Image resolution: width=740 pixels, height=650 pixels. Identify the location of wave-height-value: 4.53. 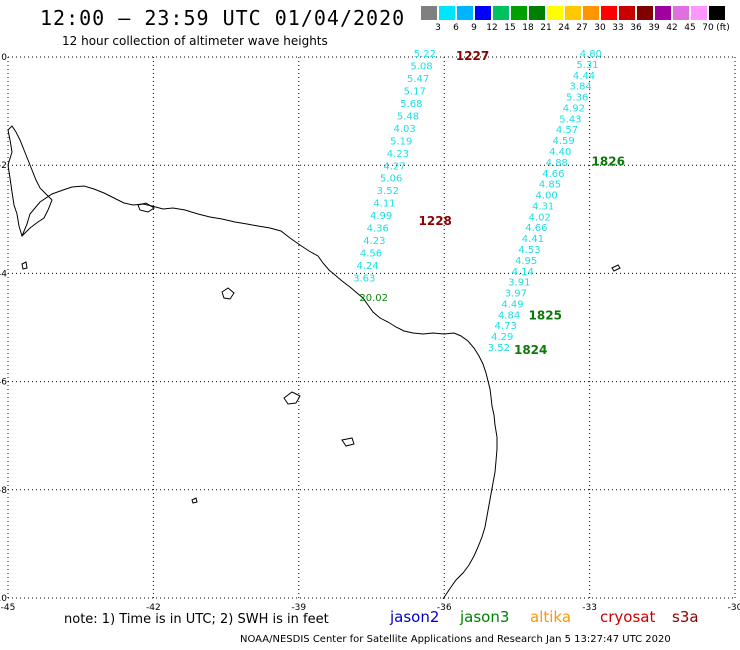
(529, 250).